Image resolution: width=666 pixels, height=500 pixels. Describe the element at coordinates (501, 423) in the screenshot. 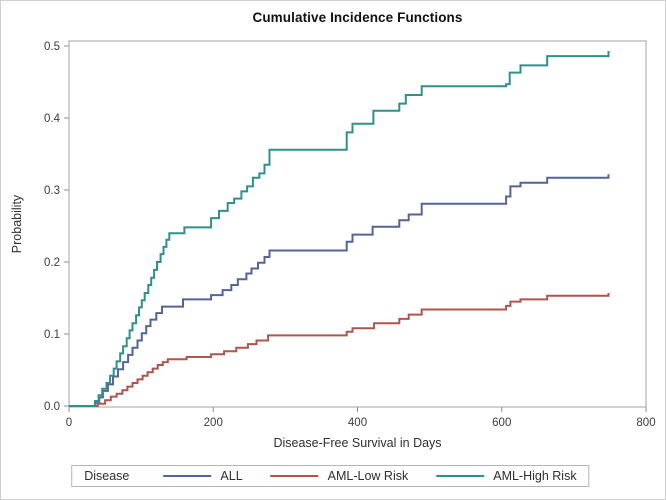

I see `x-tick-label: 600` at that location.